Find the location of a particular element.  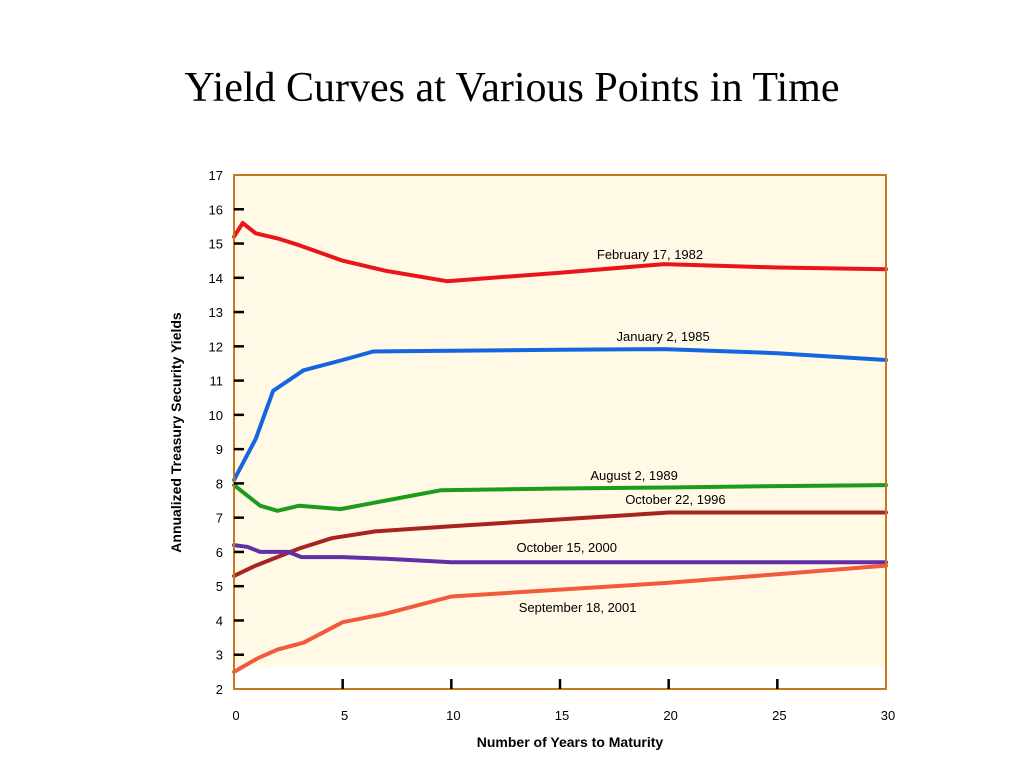

x-tick-label: 25 is located at coordinates (779, 715).